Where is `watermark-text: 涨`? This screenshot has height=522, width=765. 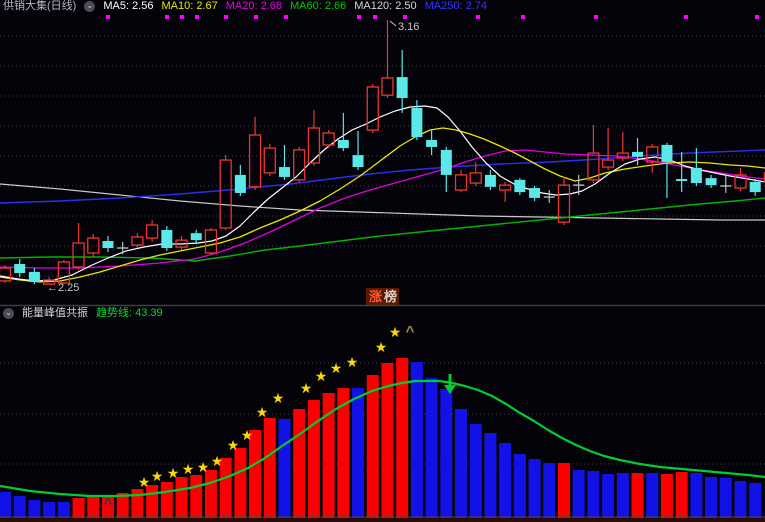
watermark-text: 涨 is located at coordinates (375, 296).